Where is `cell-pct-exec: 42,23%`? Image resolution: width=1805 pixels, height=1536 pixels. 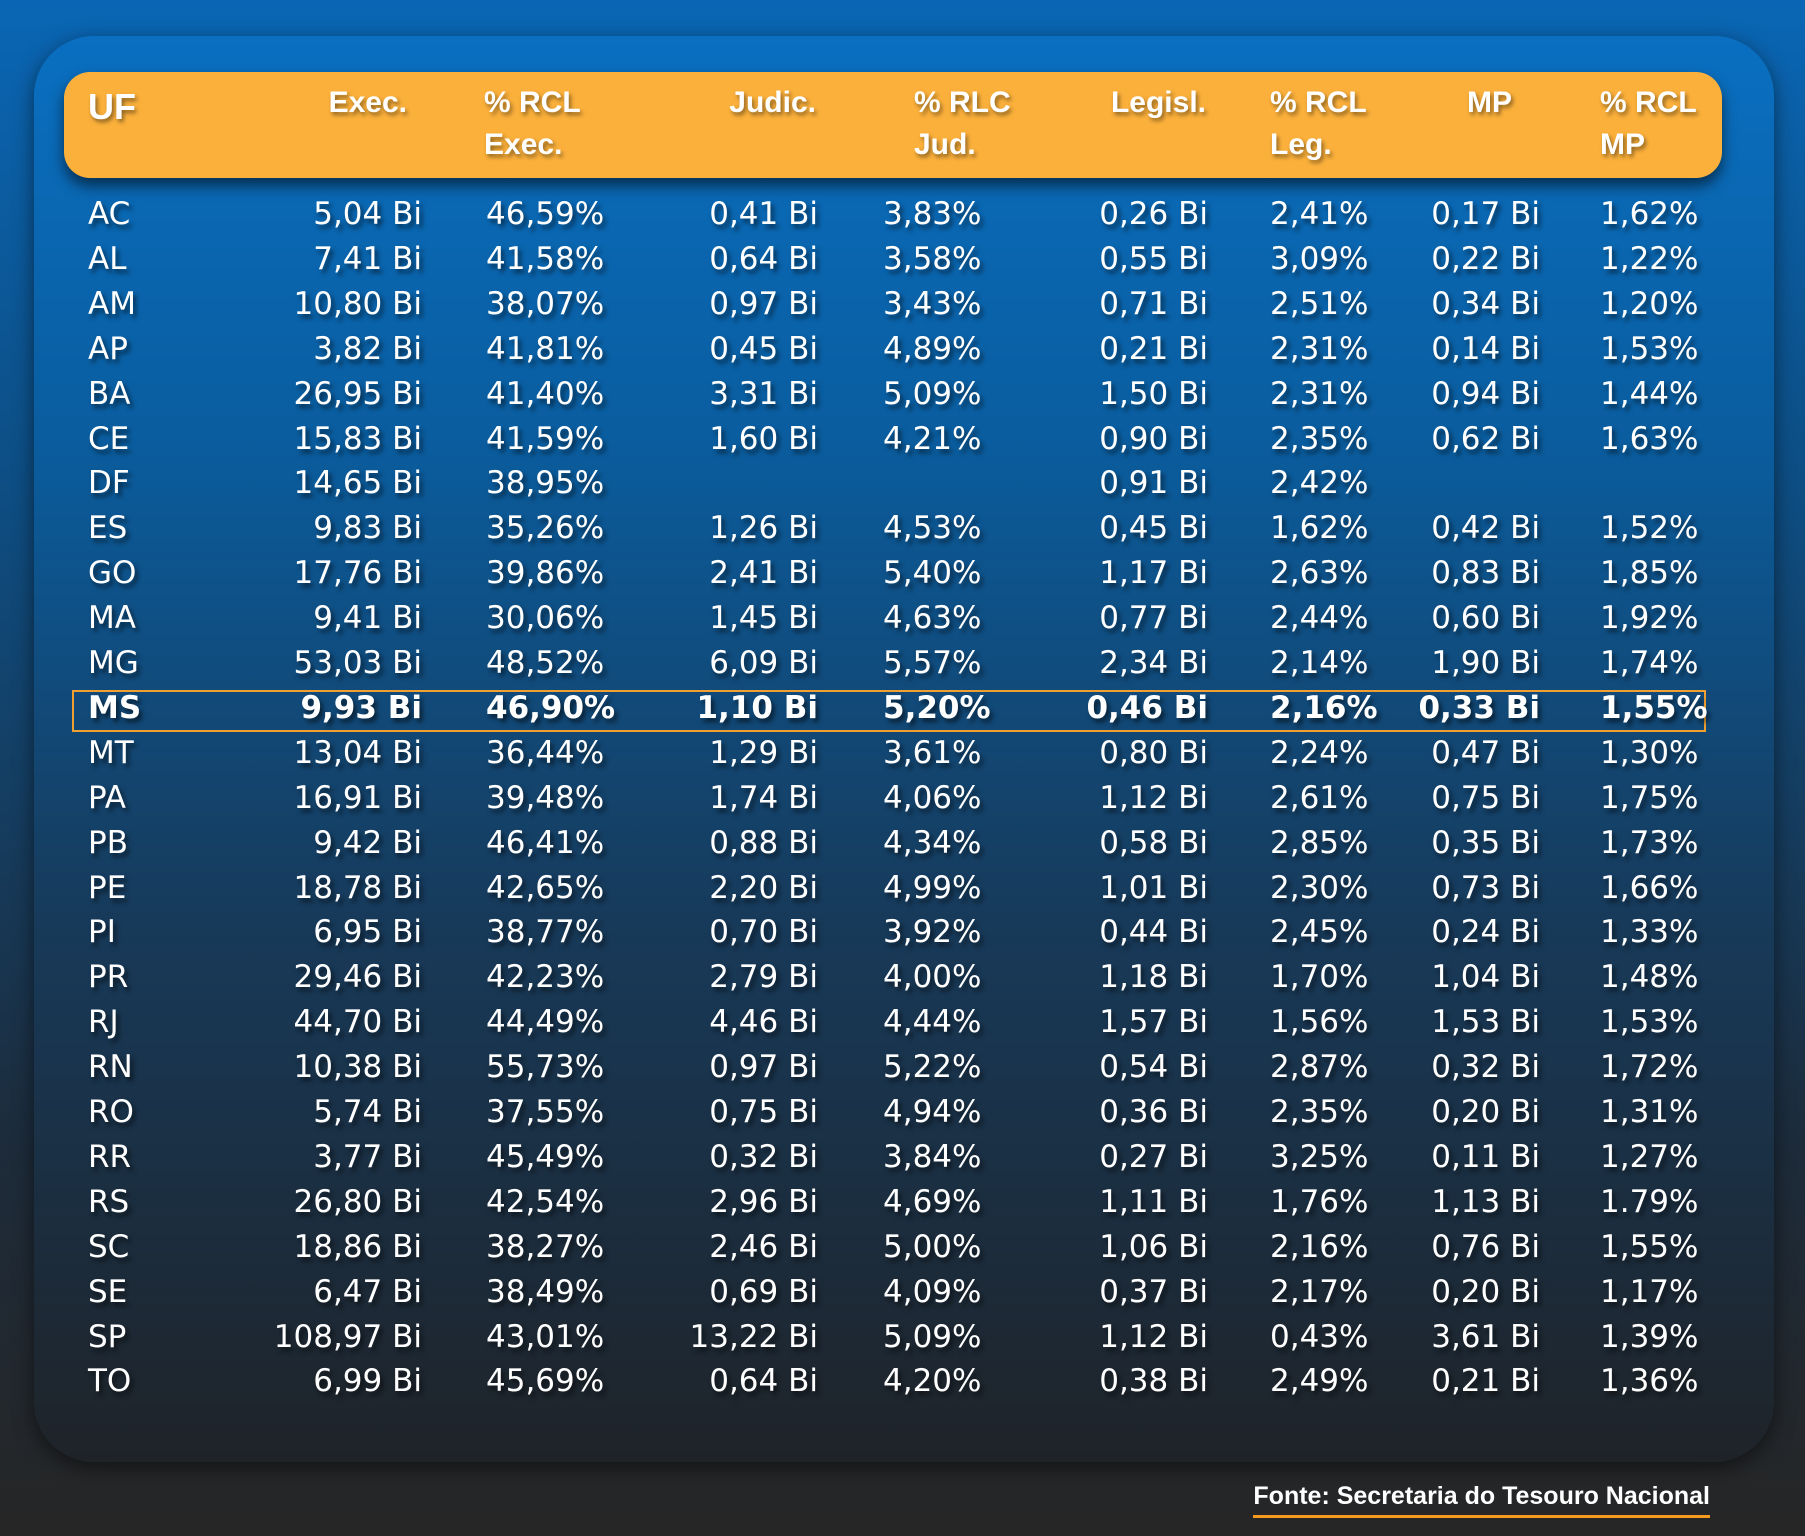
cell-pct-exec: 42,23% is located at coordinates (545, 977).